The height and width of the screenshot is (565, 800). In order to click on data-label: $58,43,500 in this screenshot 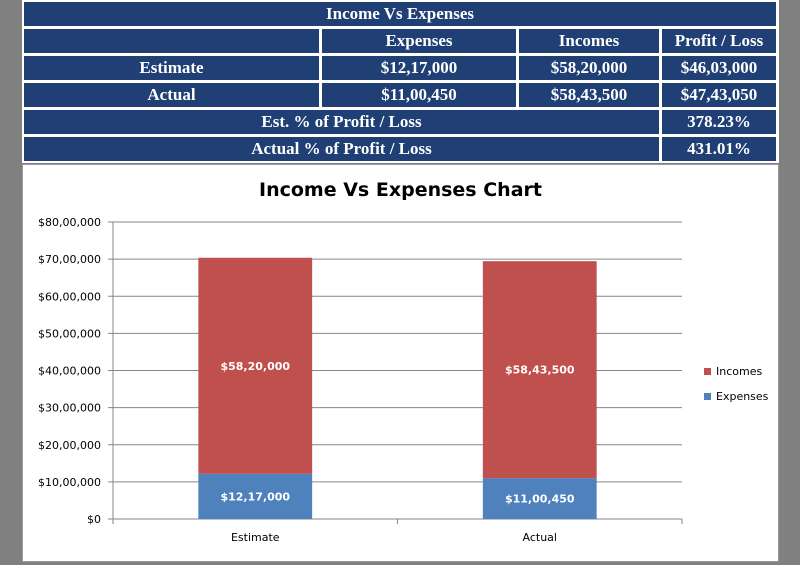, I will do `click(540, 370)`.